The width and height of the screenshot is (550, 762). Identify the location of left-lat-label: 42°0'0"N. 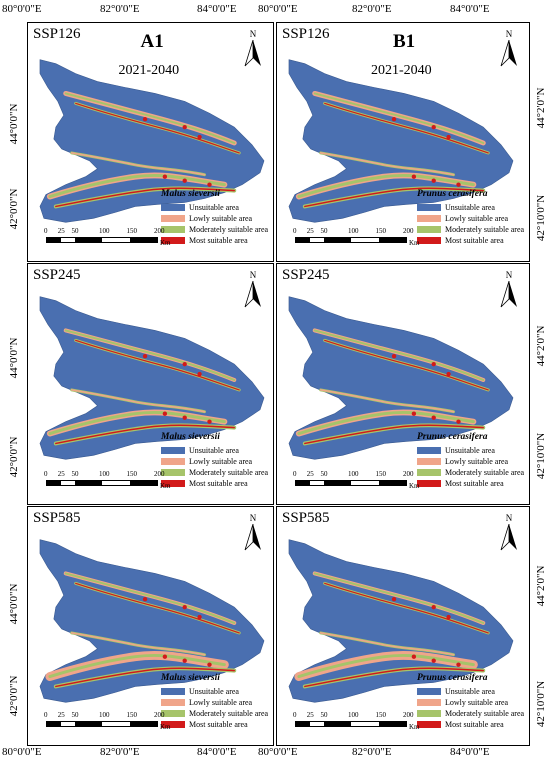
(14, 457).